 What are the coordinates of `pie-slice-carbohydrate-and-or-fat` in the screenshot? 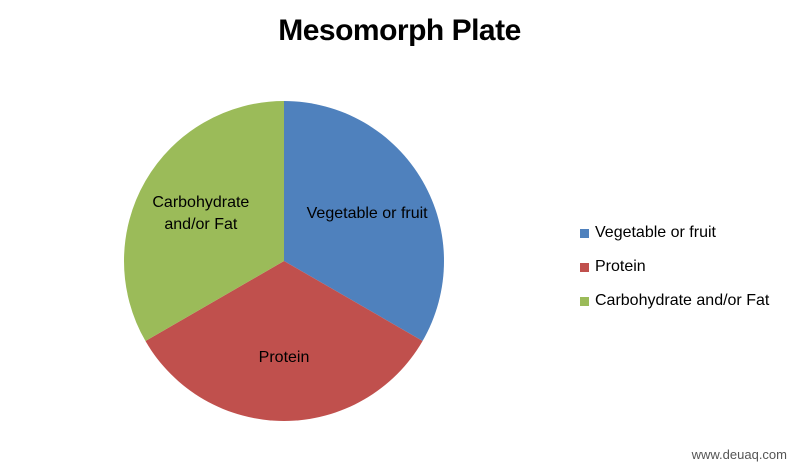 It's located at (204, 221).